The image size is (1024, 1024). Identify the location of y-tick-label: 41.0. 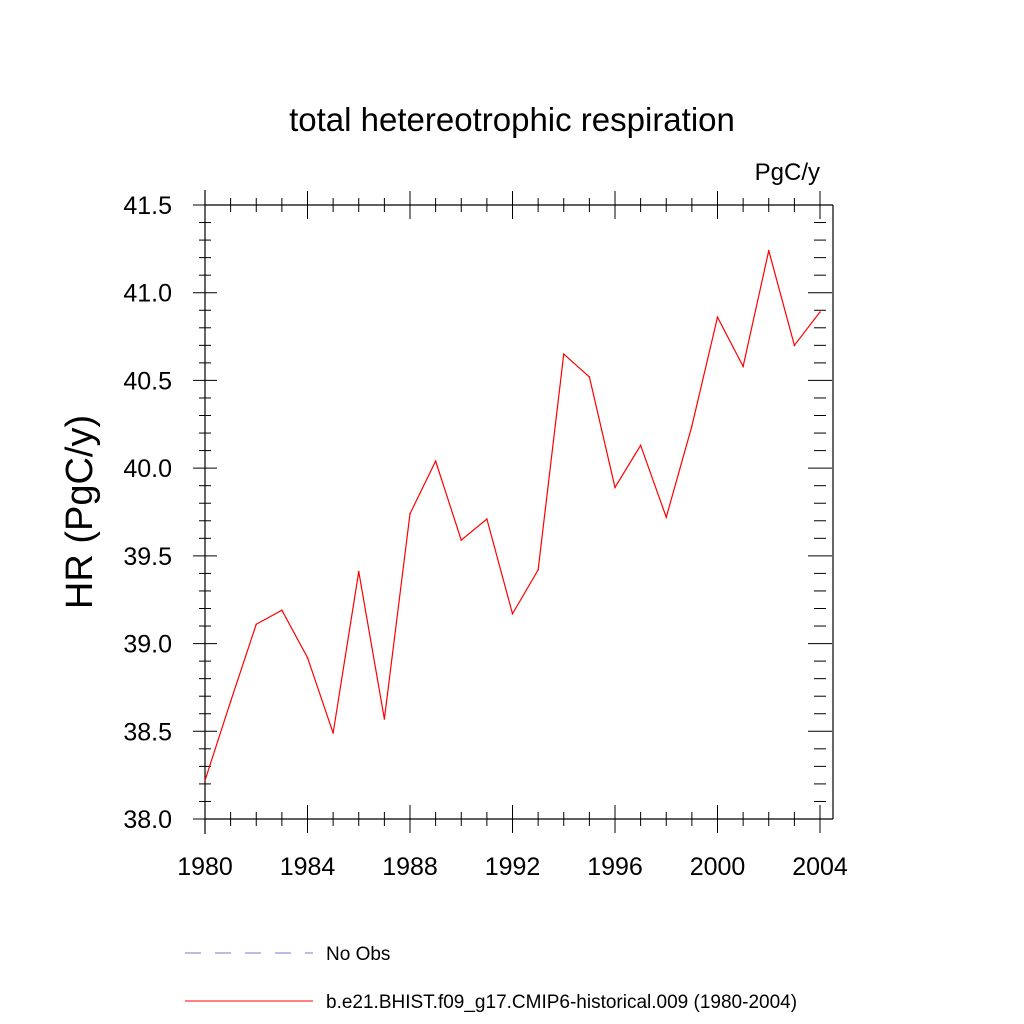
(147, 294).